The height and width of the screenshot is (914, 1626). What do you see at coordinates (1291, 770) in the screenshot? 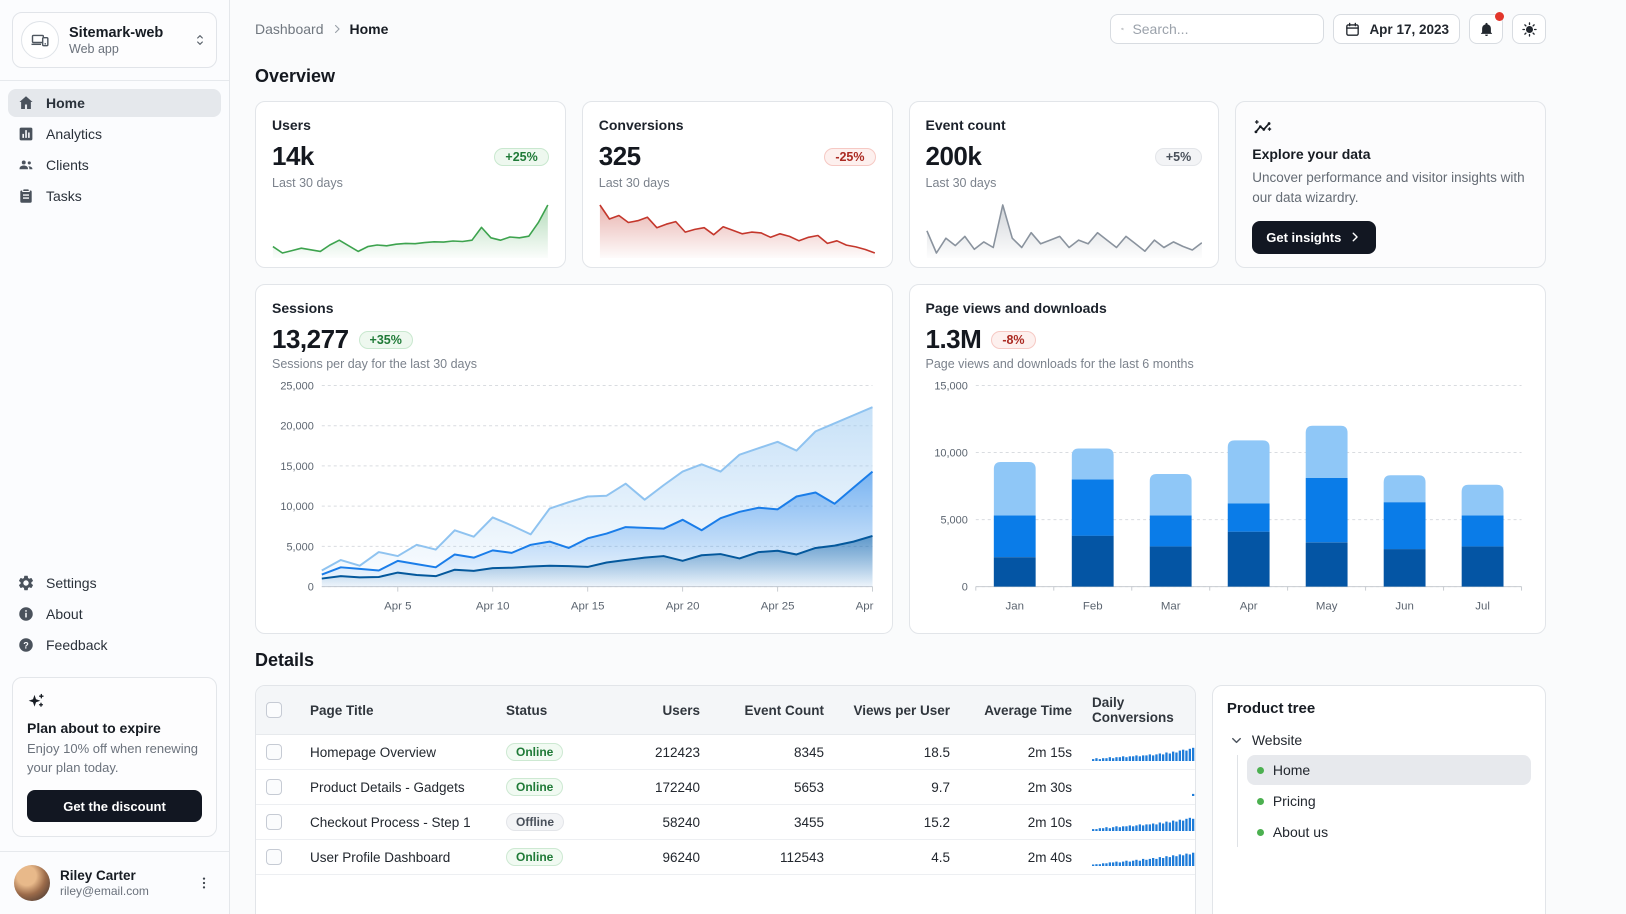
I see `tree-item-label: Home` at bounding box center [1291, 770].